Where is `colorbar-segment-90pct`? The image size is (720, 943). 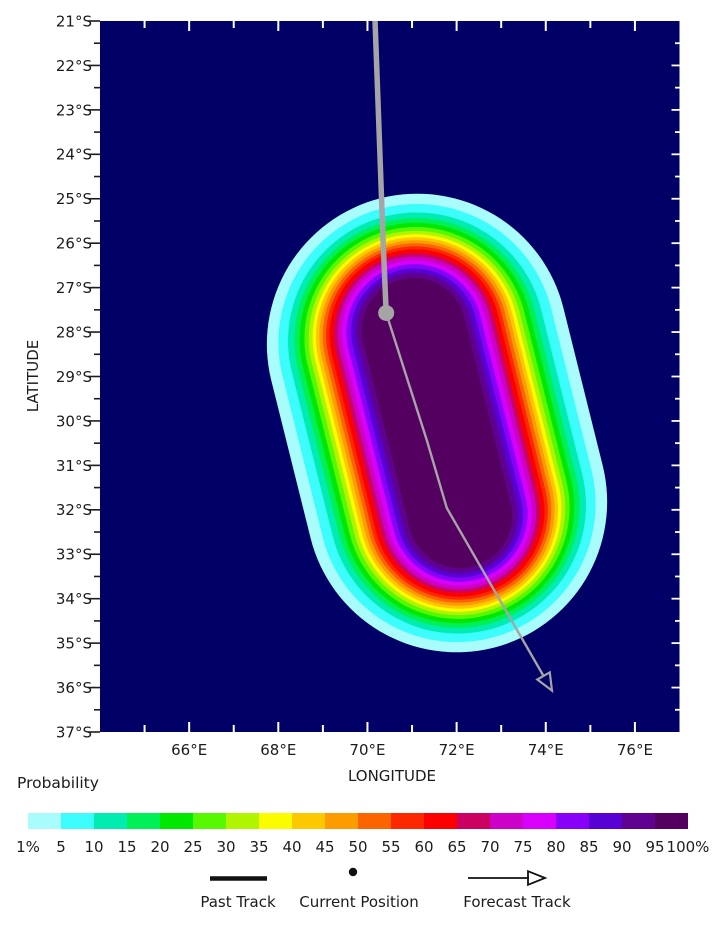
colorbar-segment-90pct is located at coordinates (638, 821).